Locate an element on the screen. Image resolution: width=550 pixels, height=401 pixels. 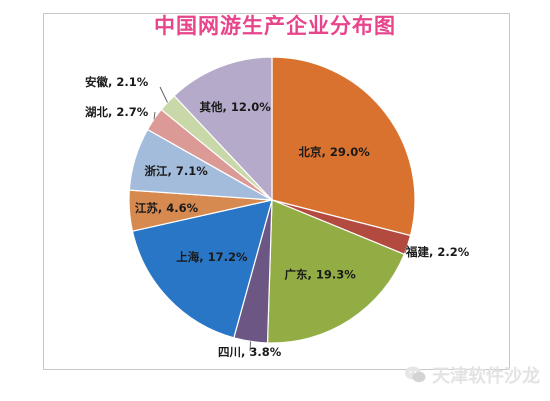
svg-text: 福建, 2.2% is located at coordinates (437, 252).